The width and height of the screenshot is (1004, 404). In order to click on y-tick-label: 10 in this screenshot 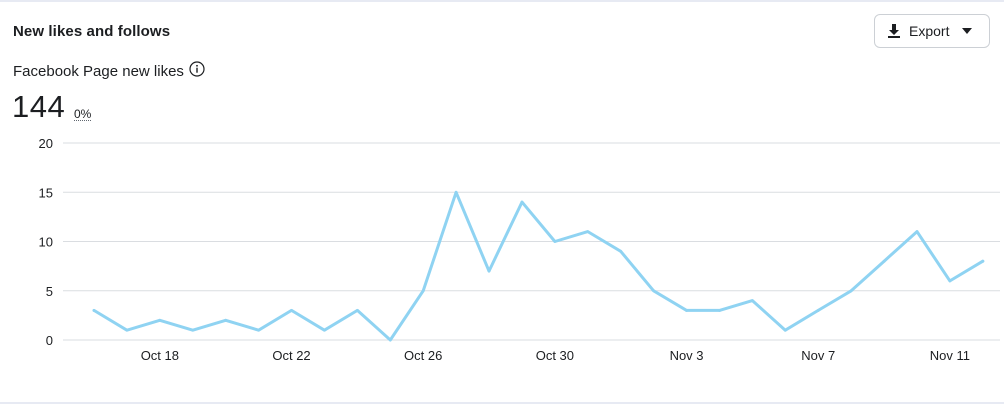, I will do `click(46, 242)`.